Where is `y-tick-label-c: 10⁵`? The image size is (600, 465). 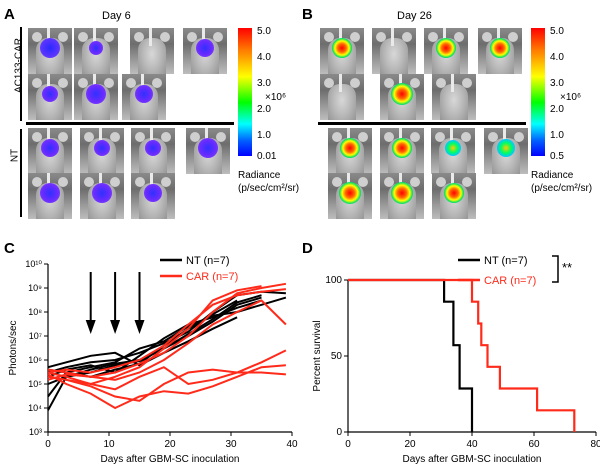
y-tick-label-c: 10⁵ is located at coordinates (35, 384).